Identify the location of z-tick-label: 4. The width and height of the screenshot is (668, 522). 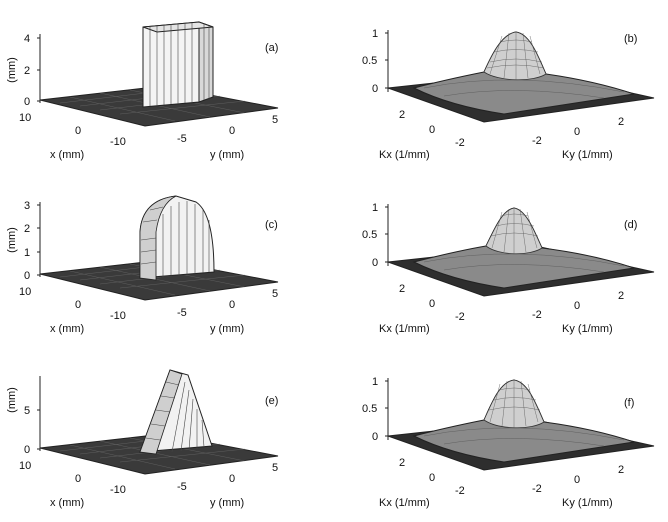
(27, 39).